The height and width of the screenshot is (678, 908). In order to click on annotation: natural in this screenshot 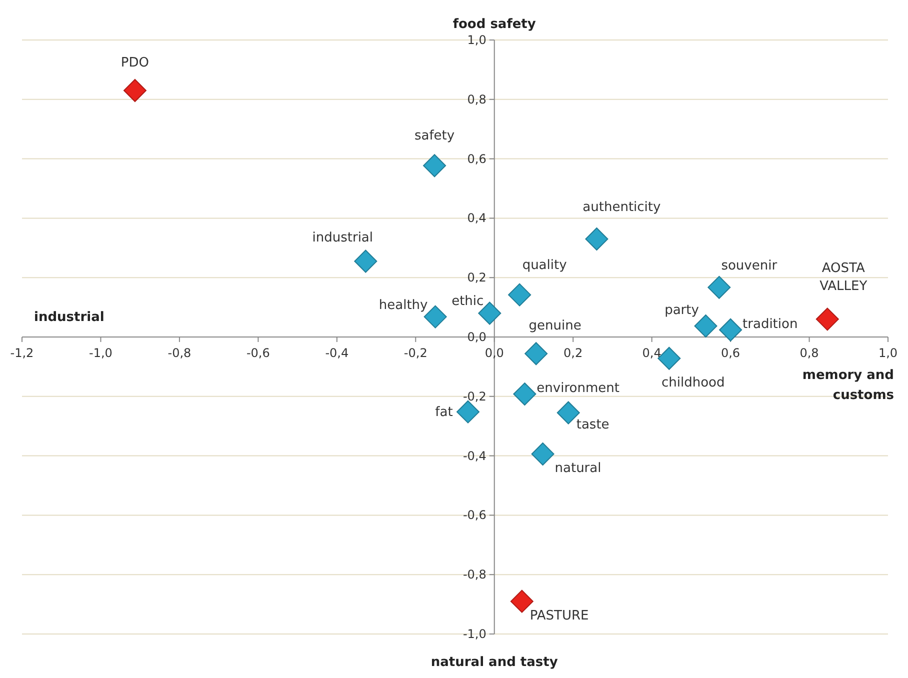, I will do `click(578, 468)`.